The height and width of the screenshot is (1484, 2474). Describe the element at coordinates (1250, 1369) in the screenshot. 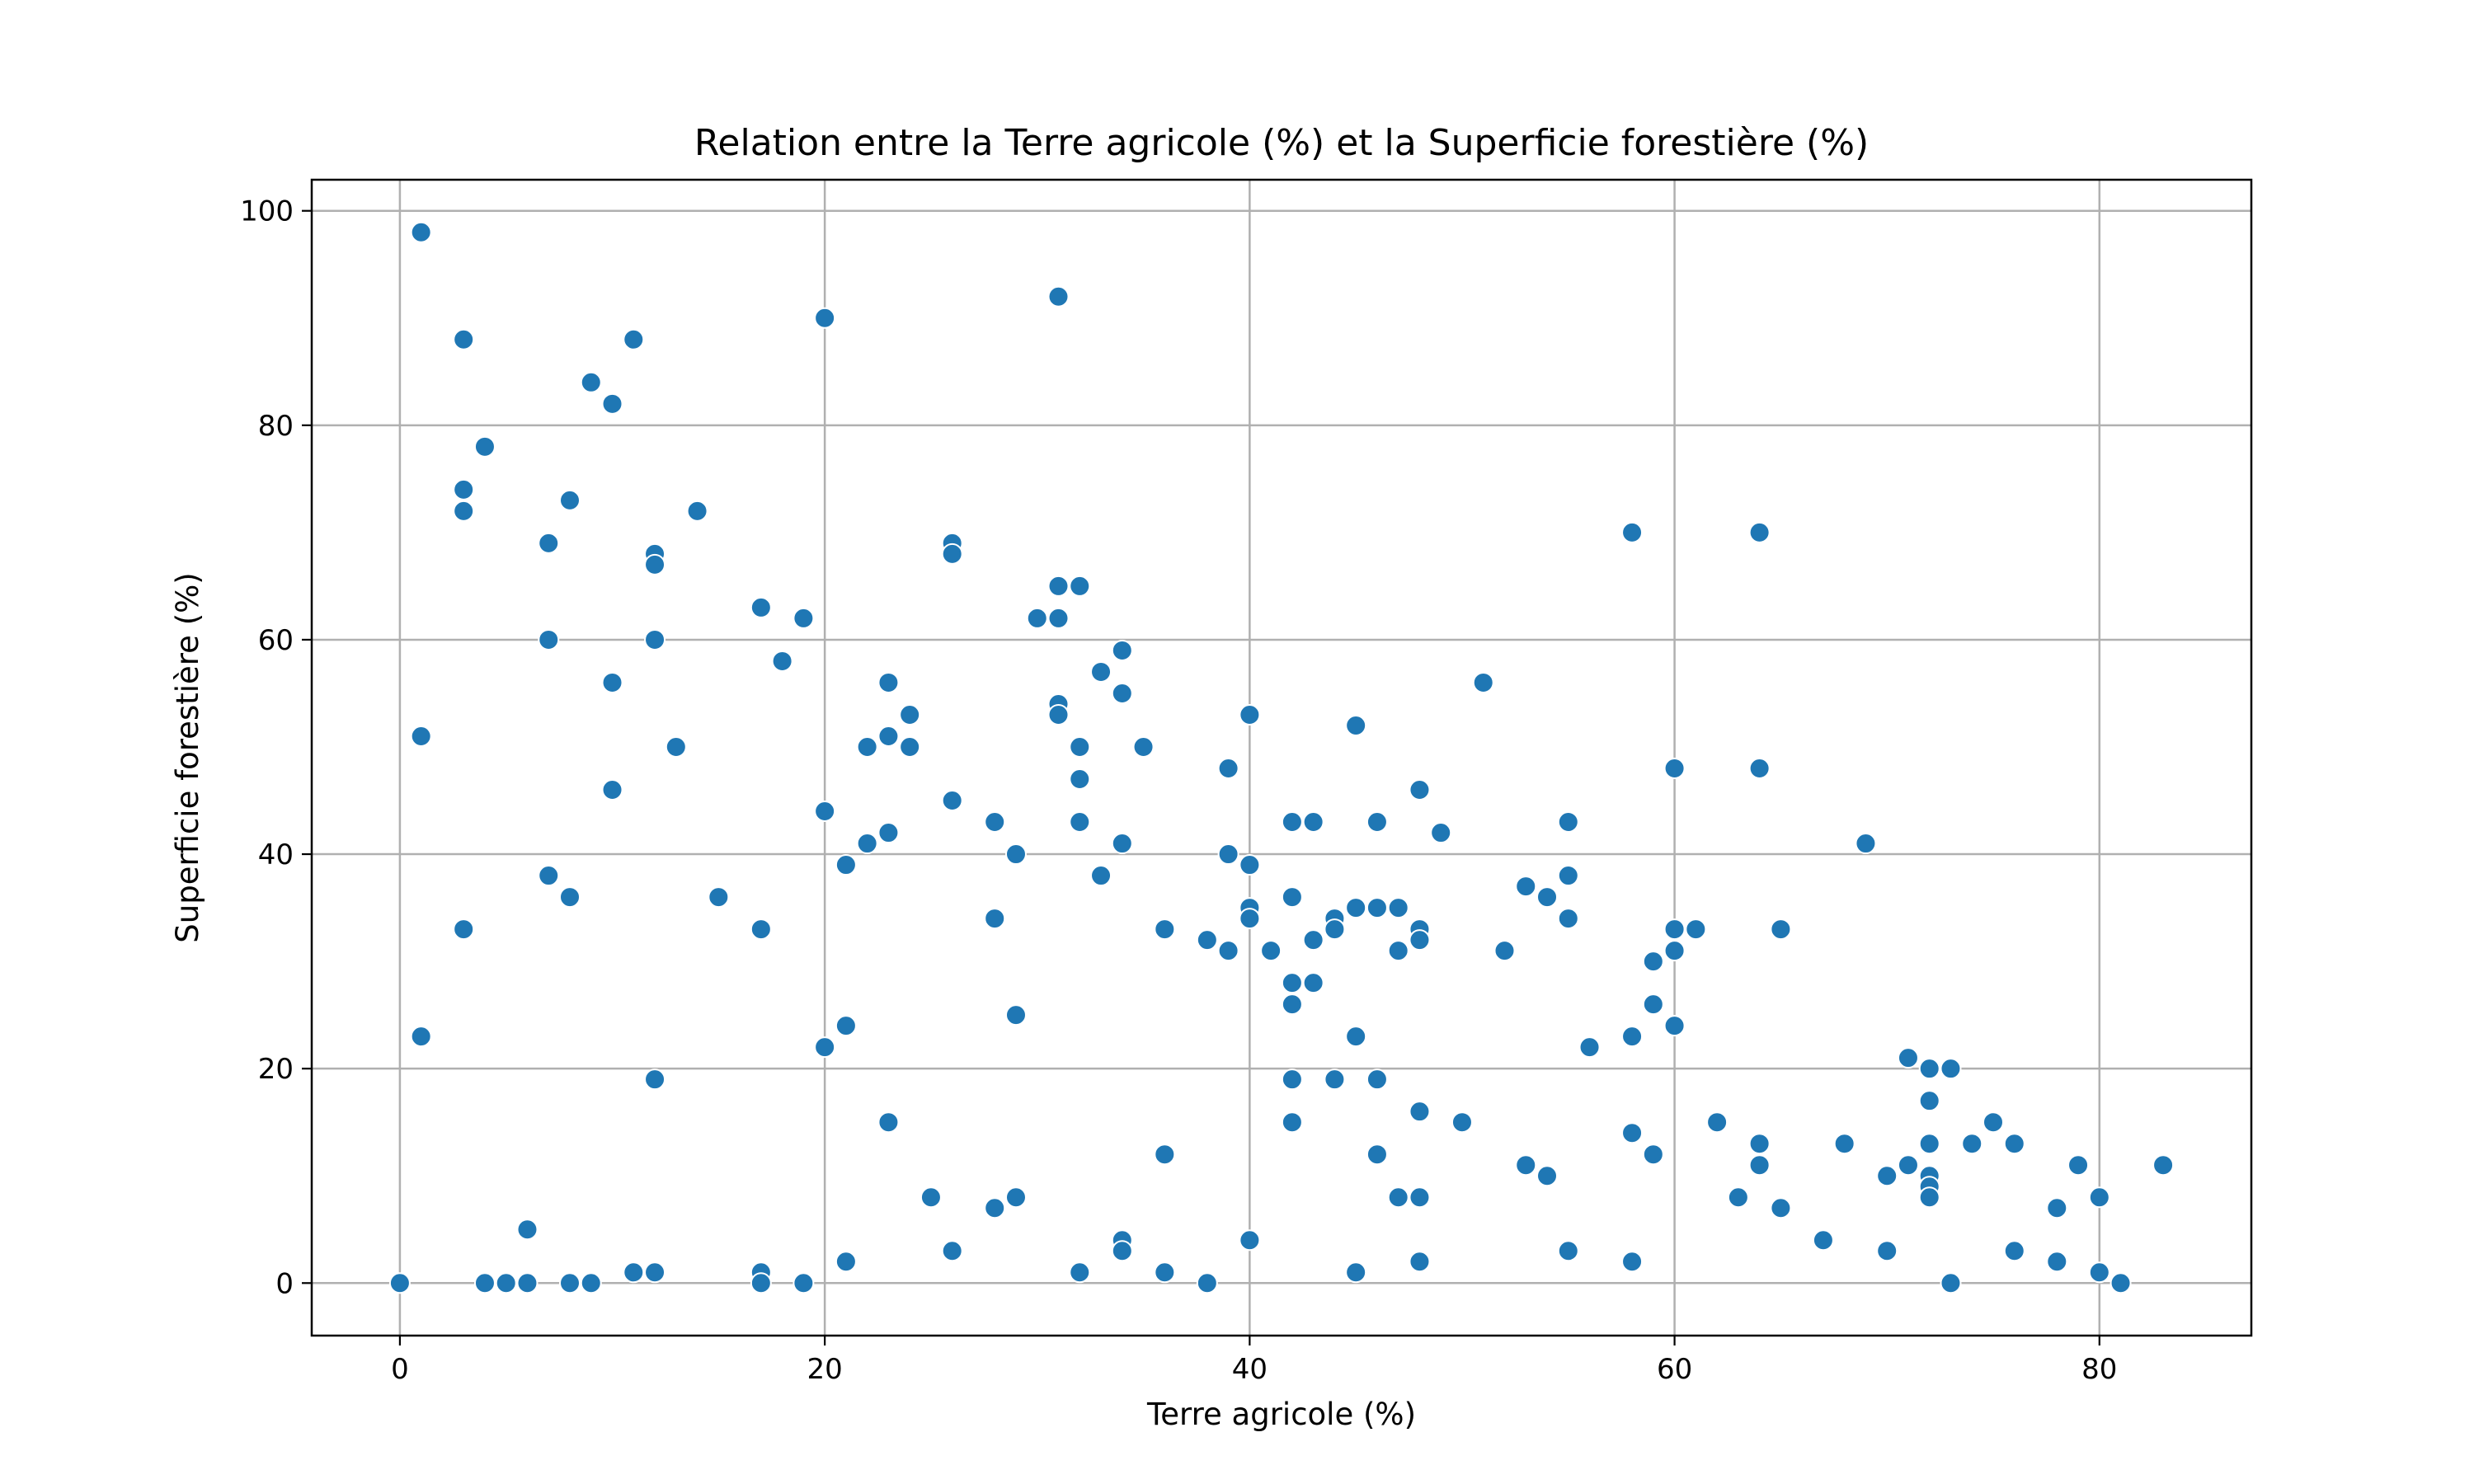

I see `x-tick-label: 40` at that location.